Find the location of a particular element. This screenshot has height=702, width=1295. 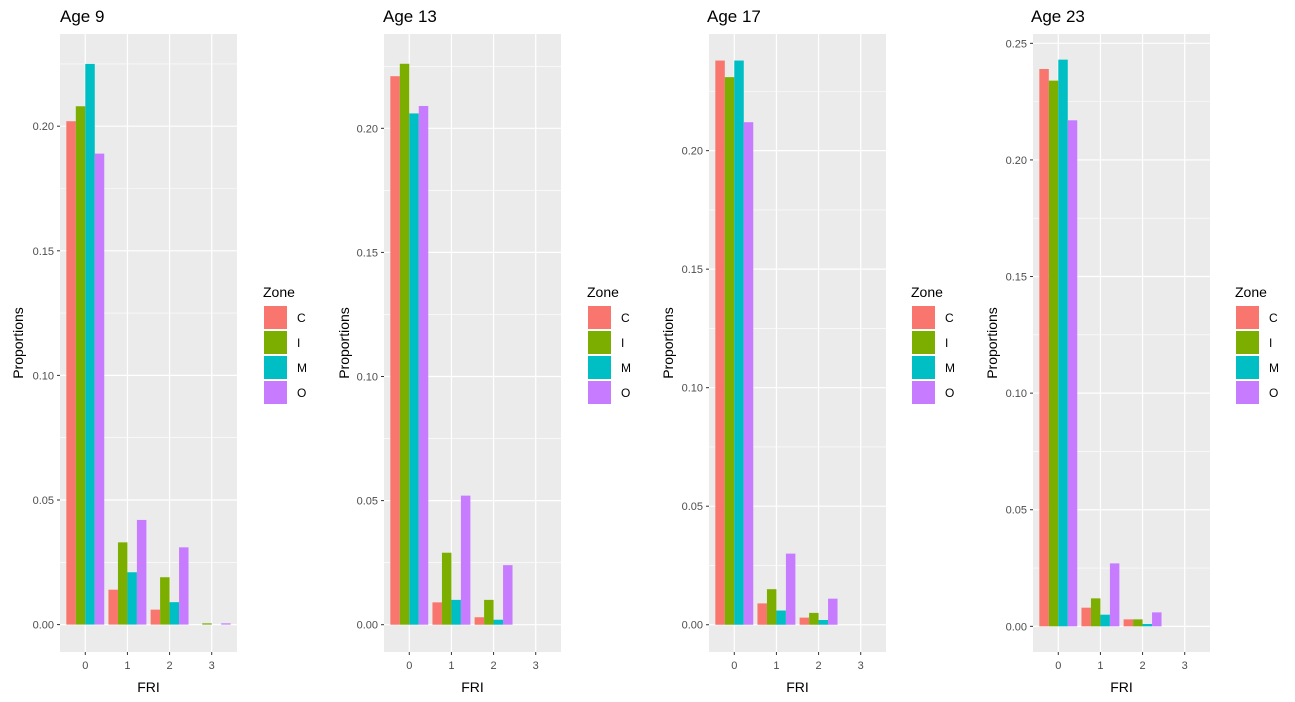

y-tick-label: 0.20 is located at coordinates (692, 152).